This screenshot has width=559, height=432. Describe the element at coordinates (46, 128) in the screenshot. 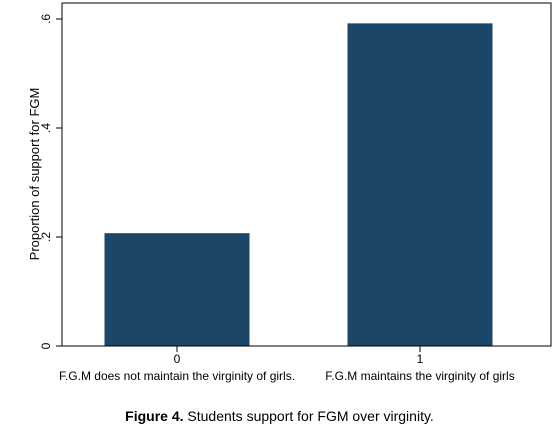

I see `y-tick-label: .4` at that location.